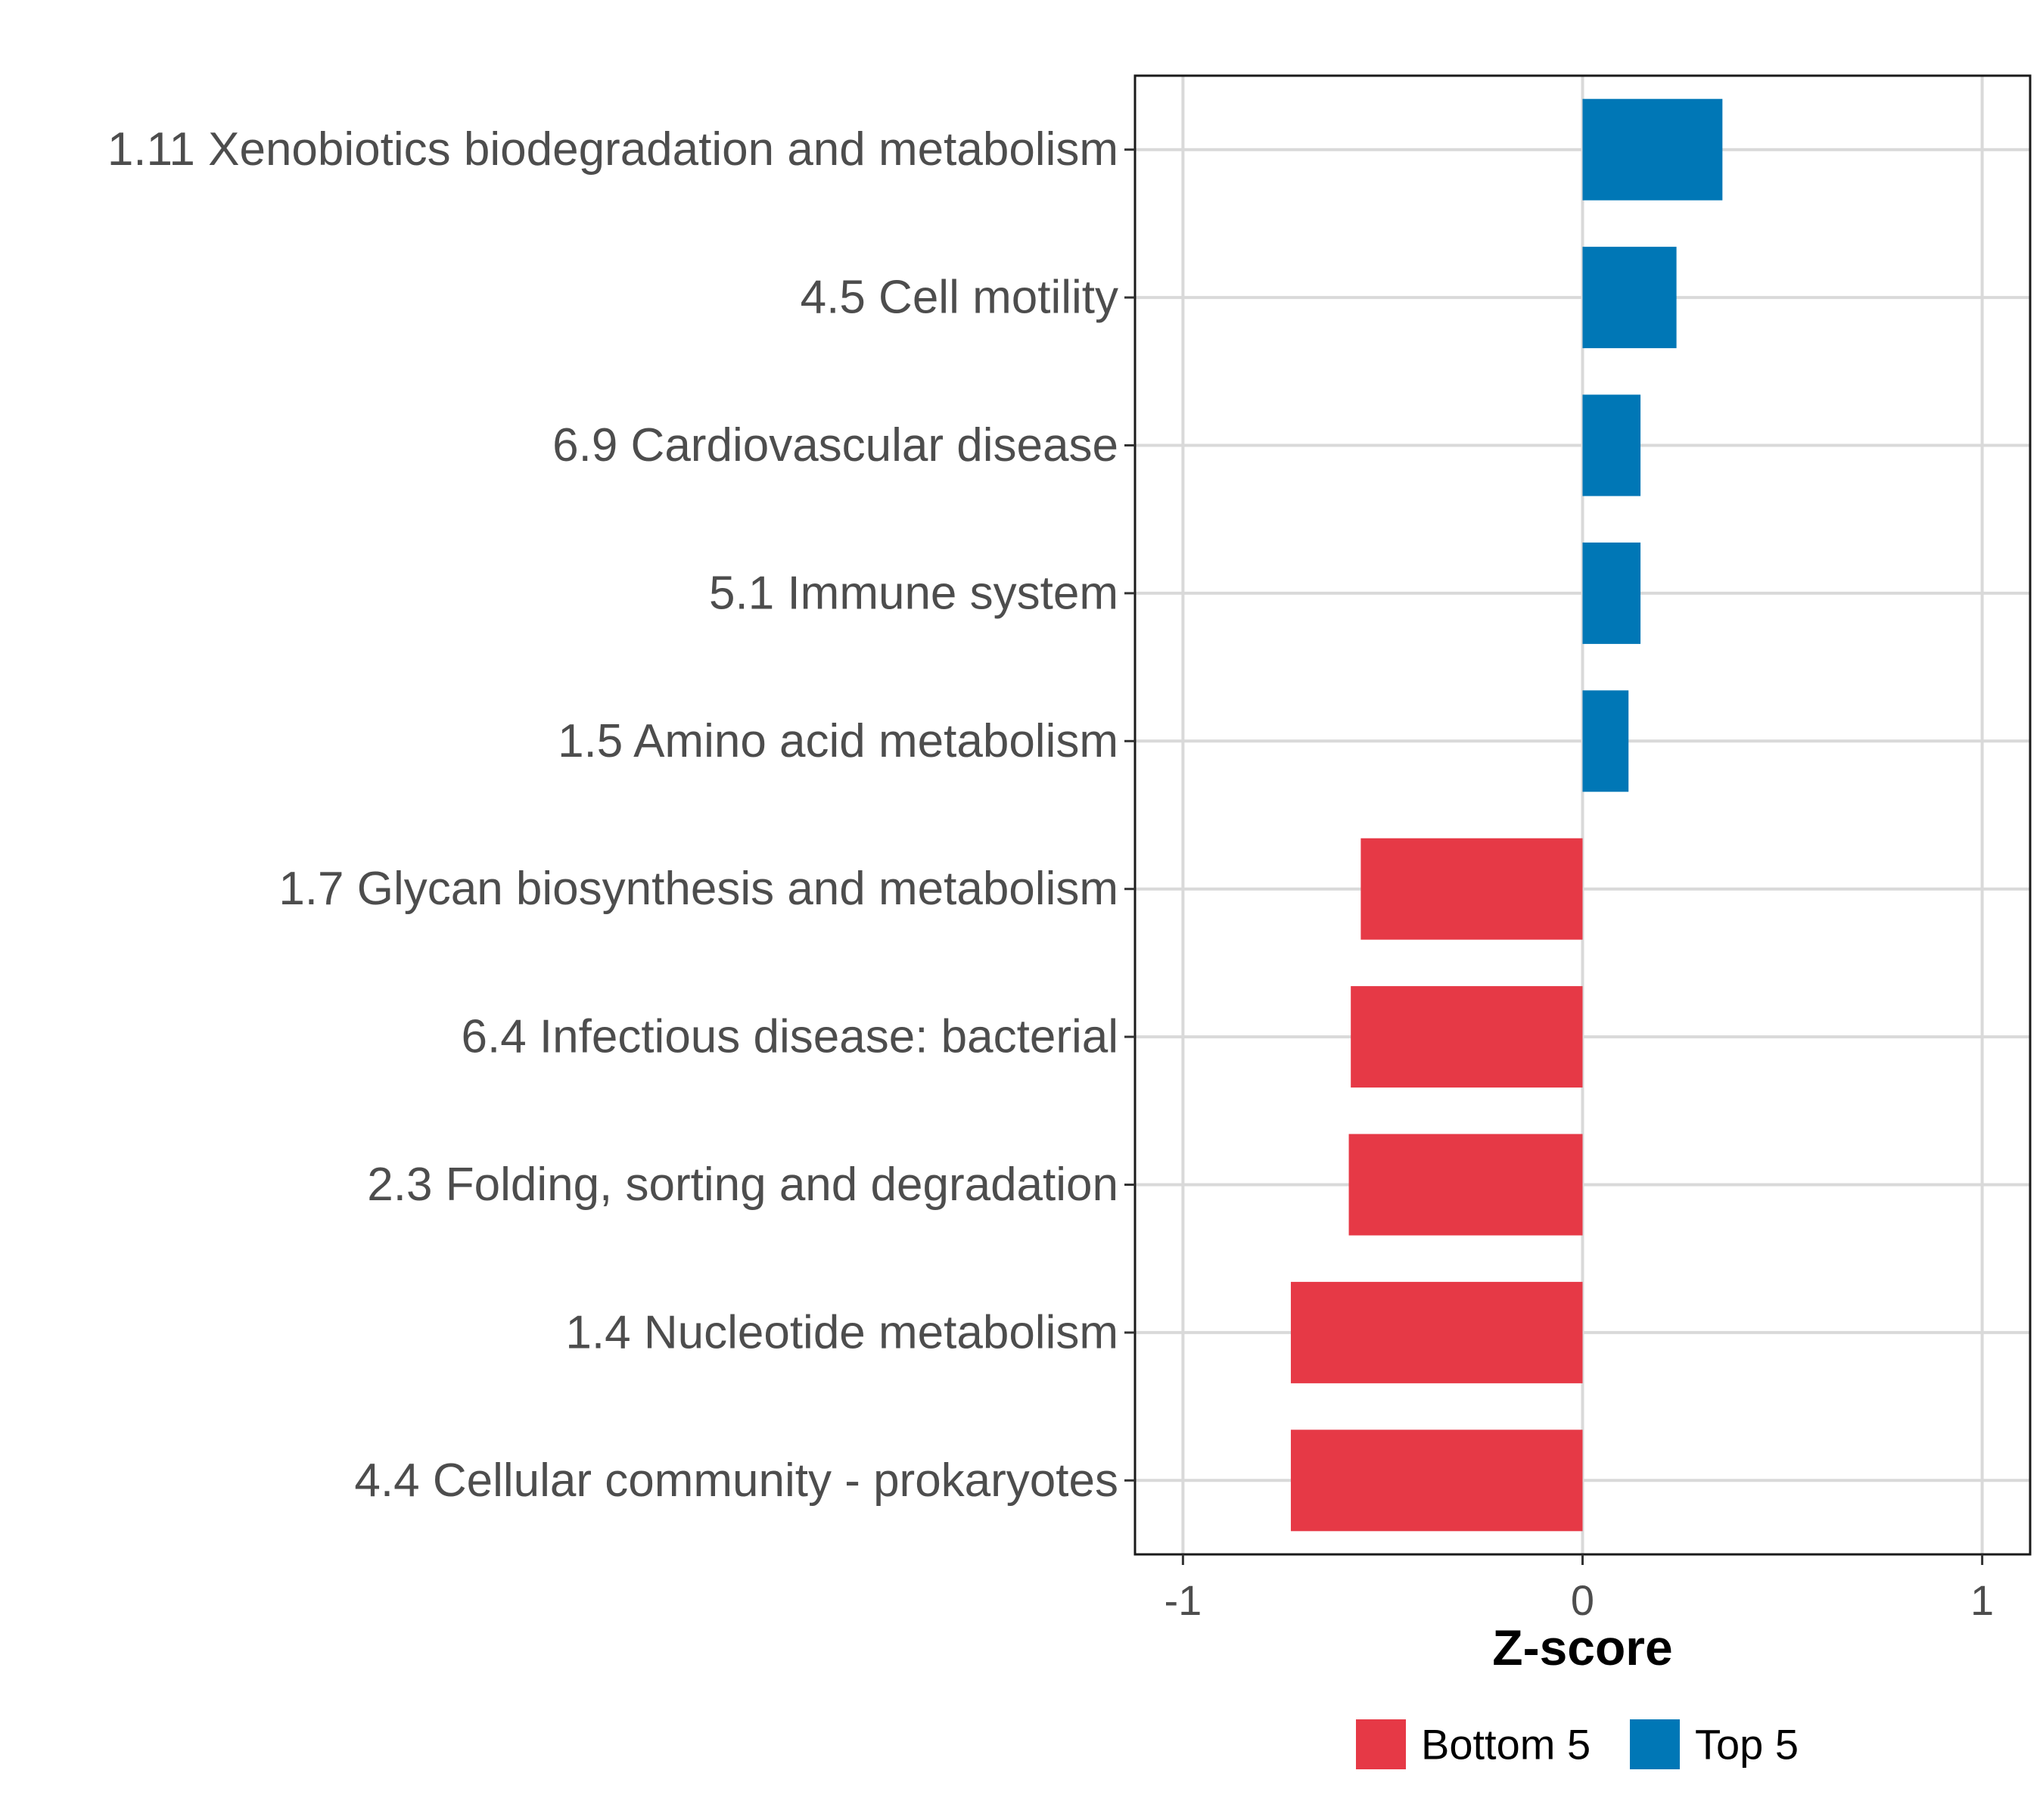 The image size is (2043, 1820). What do you see at coordinates (842, 1332) in the screenshot?
I see `y-tick-label-9: 1.4 Nucleotide metabolism` at bounding box center [842, 1332].